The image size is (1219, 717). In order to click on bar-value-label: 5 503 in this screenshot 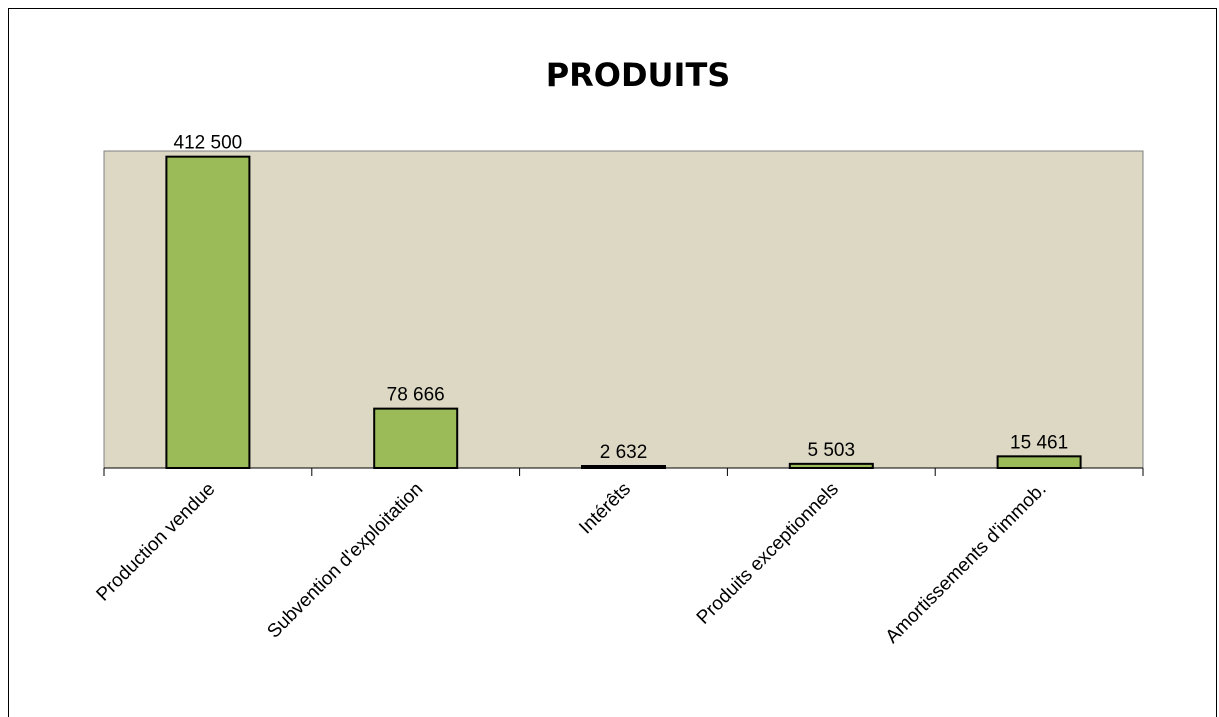, I will do `click(832, 450)`.